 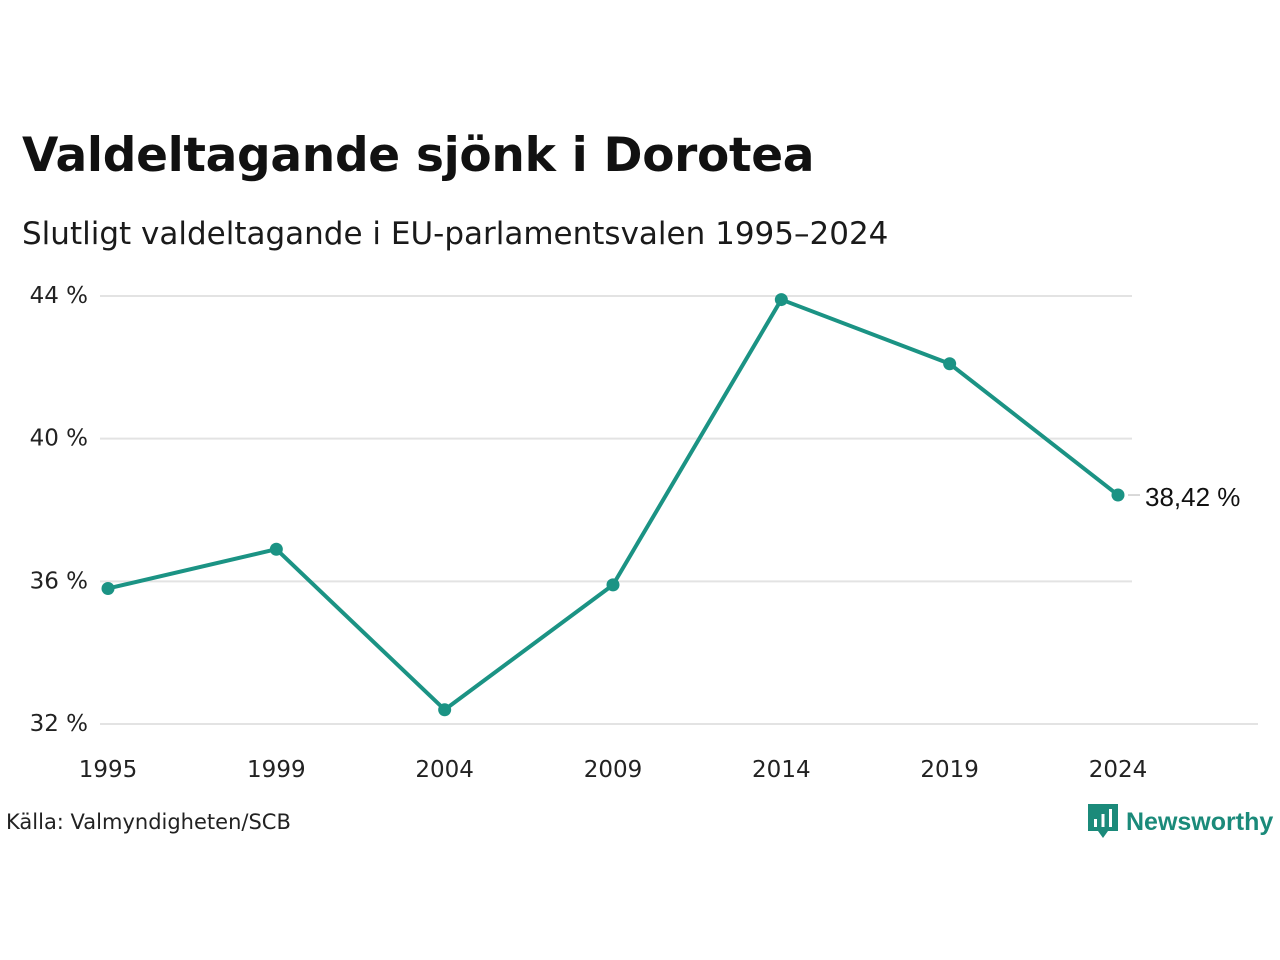 What do you see at coordinates (1118, 770) in the screenshot?
I see `x-tick-label: 2024` at bounding box center [1118, 770].